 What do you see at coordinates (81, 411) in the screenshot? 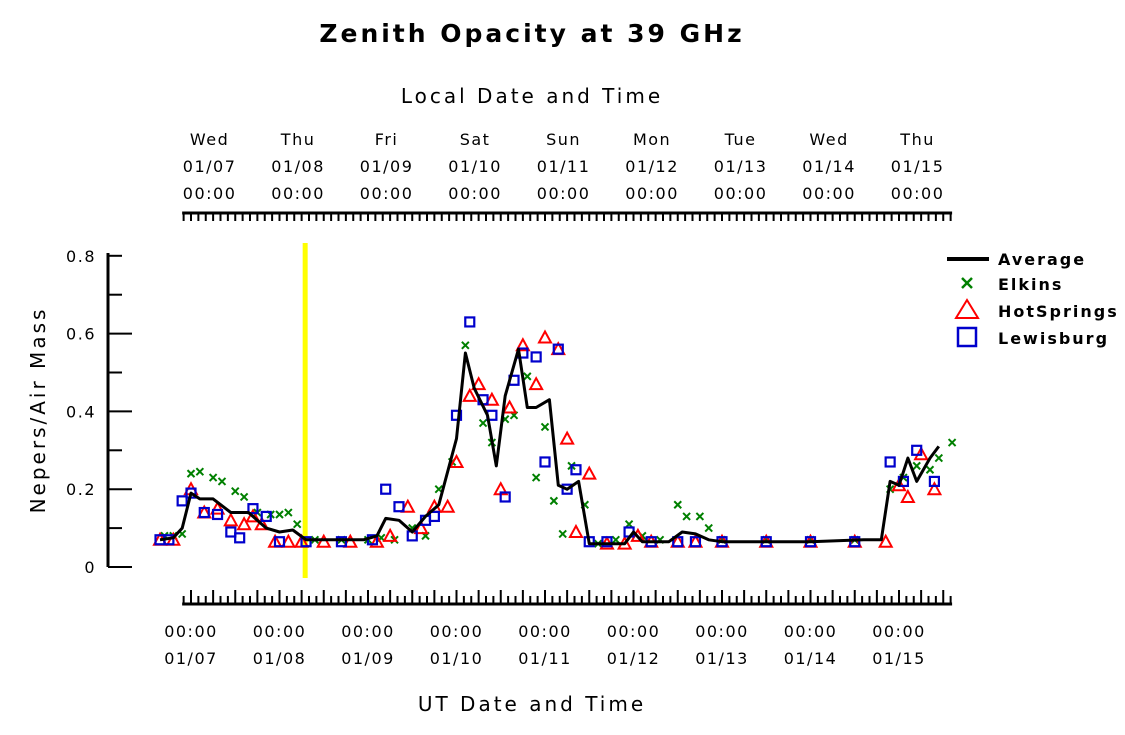
I see `y-tick-label: 0.4` at bounding box center [81, 411].